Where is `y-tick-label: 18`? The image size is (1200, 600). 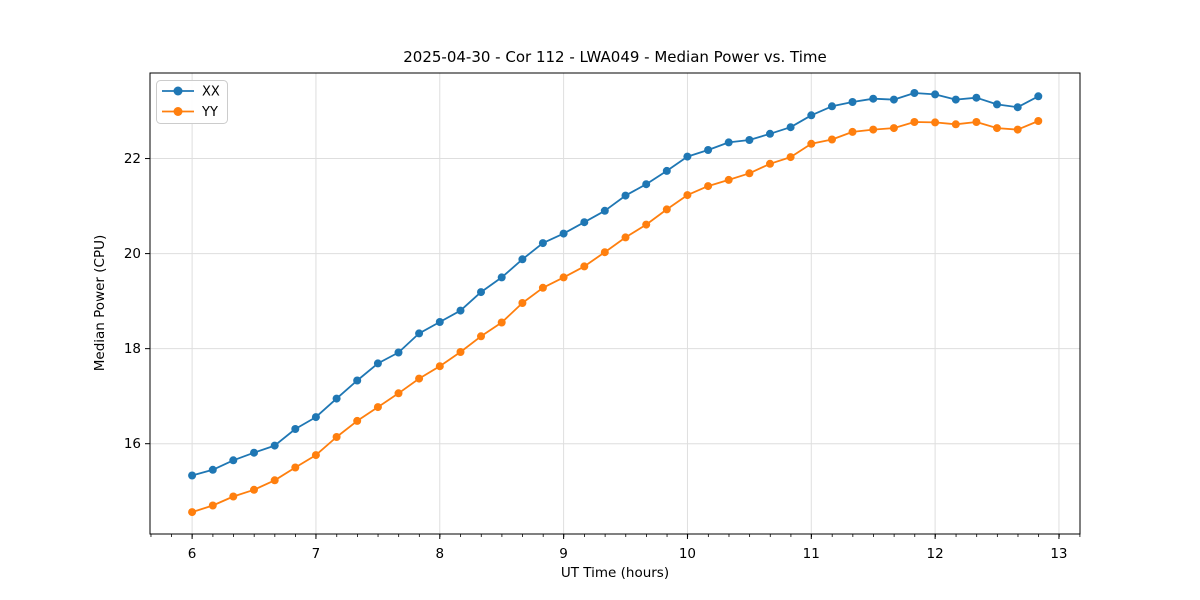 y-tick-label: 18 is located at coordinates (132, 349).